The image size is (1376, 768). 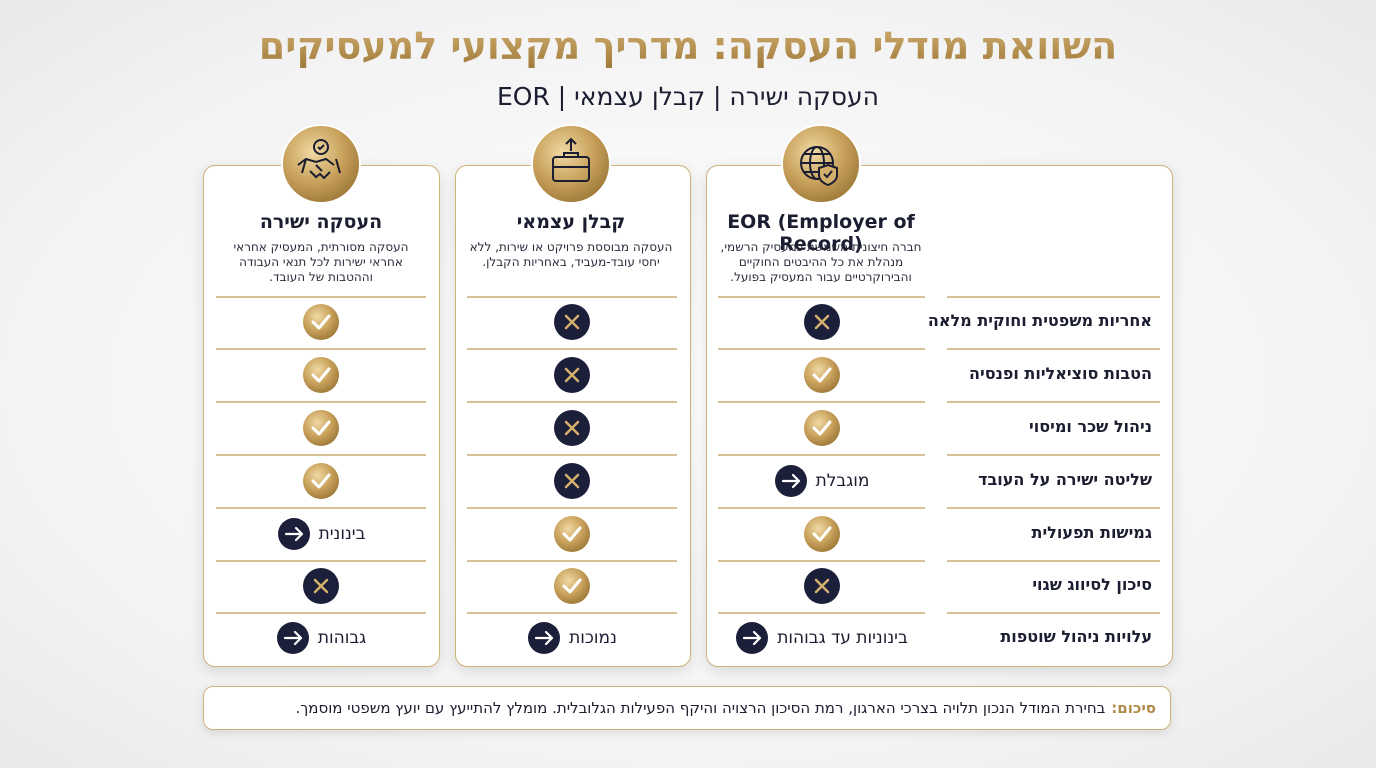 What do you see at coordinates (1090, 426) in the screenshot?
I see `row-label: ניהול שכר ומיסוי` at bounding box center [1090, 426].